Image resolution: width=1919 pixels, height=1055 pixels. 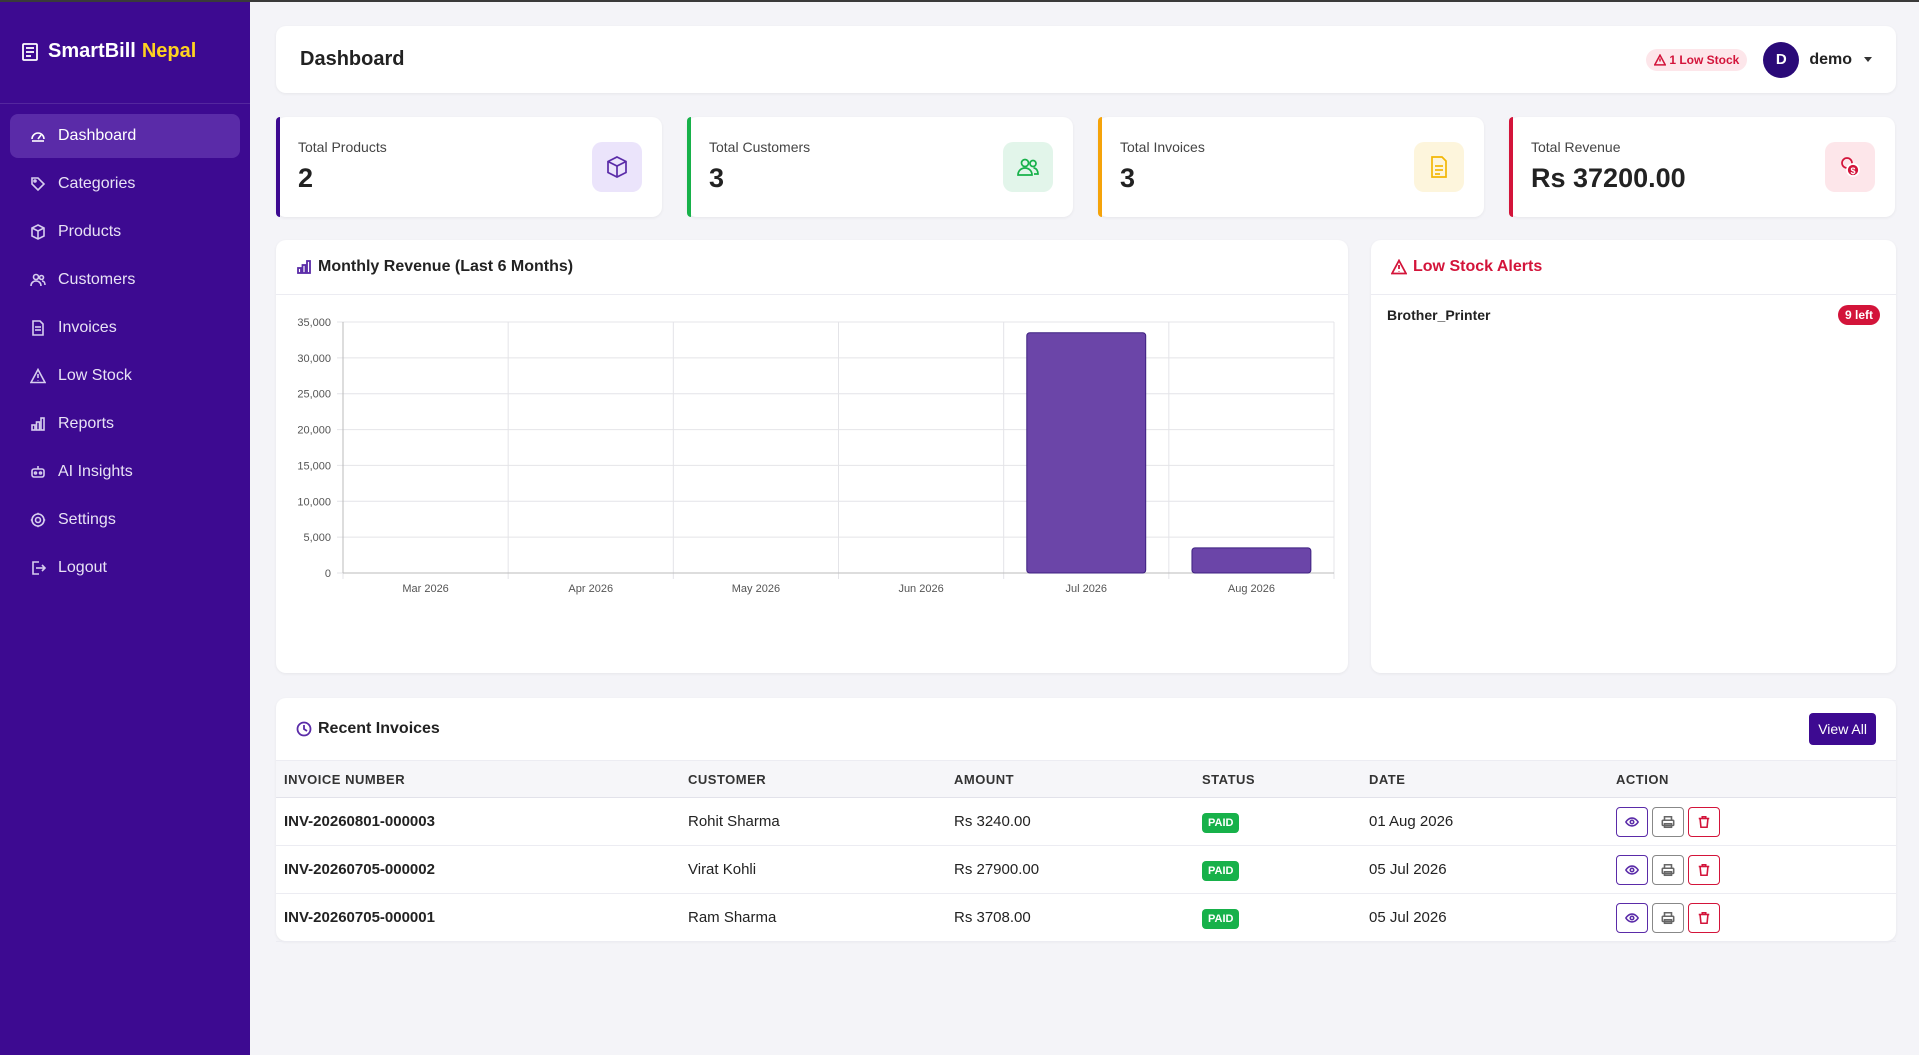 I want to click on trash-icon, so click(x=1704, y=821).